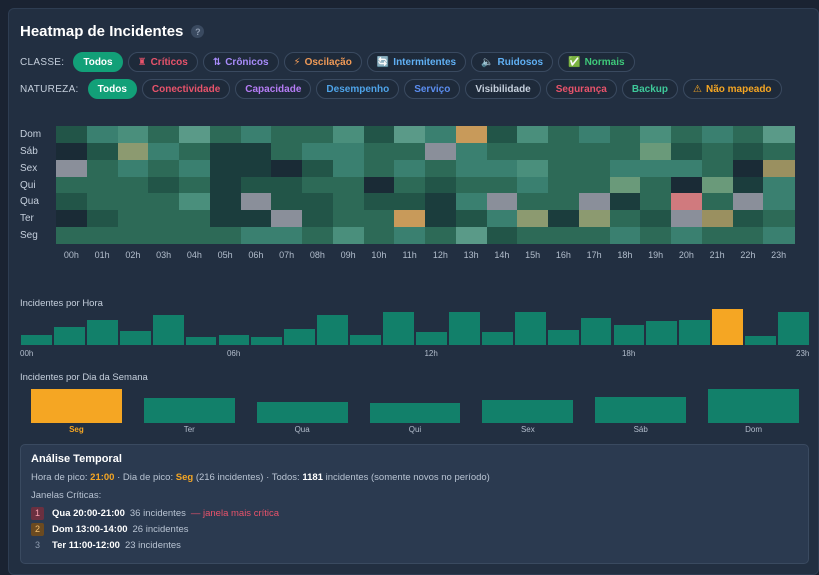 The image size is (819, 575). I want to click on help-icon: ?, so click(198, 31).